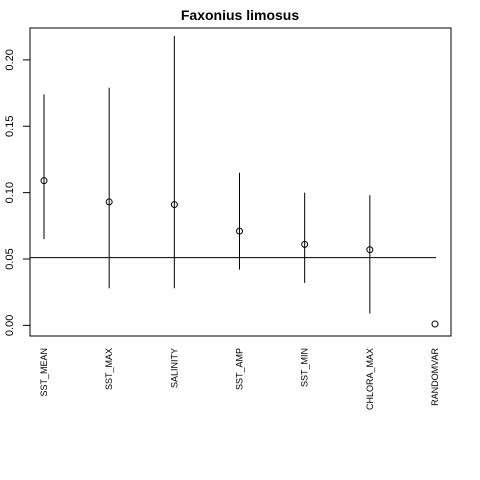  What do you see at coordinates (305, 367) in the screenshot?
I see `x-category-label: SST_MIN` at bounding box center [305, 367].